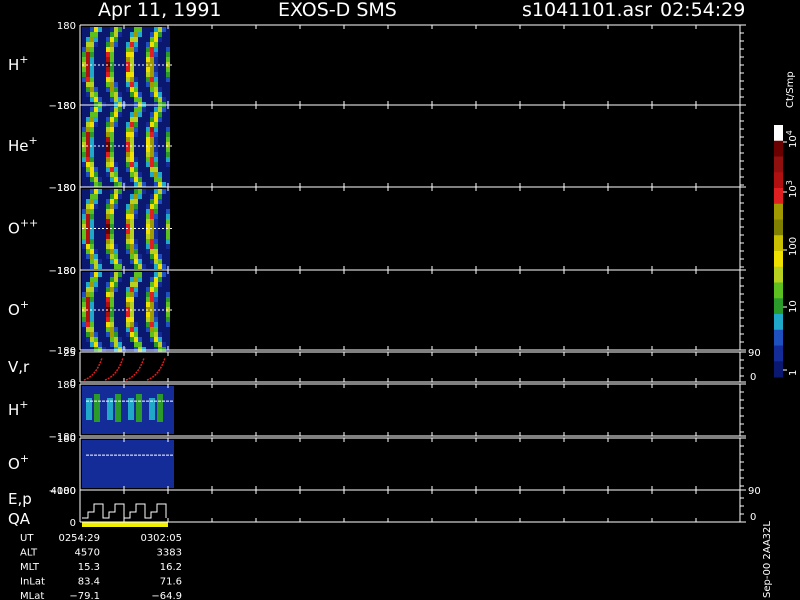  Describe the element at coordinates (753, 517) in the screenshot. I see `right-min-label: 0` at that location.